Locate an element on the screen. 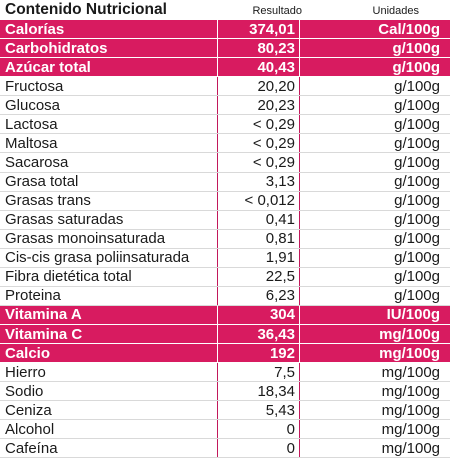 The image size is (450, 463). nutrient-value: 40,43 is located at coordinates (259, 67).